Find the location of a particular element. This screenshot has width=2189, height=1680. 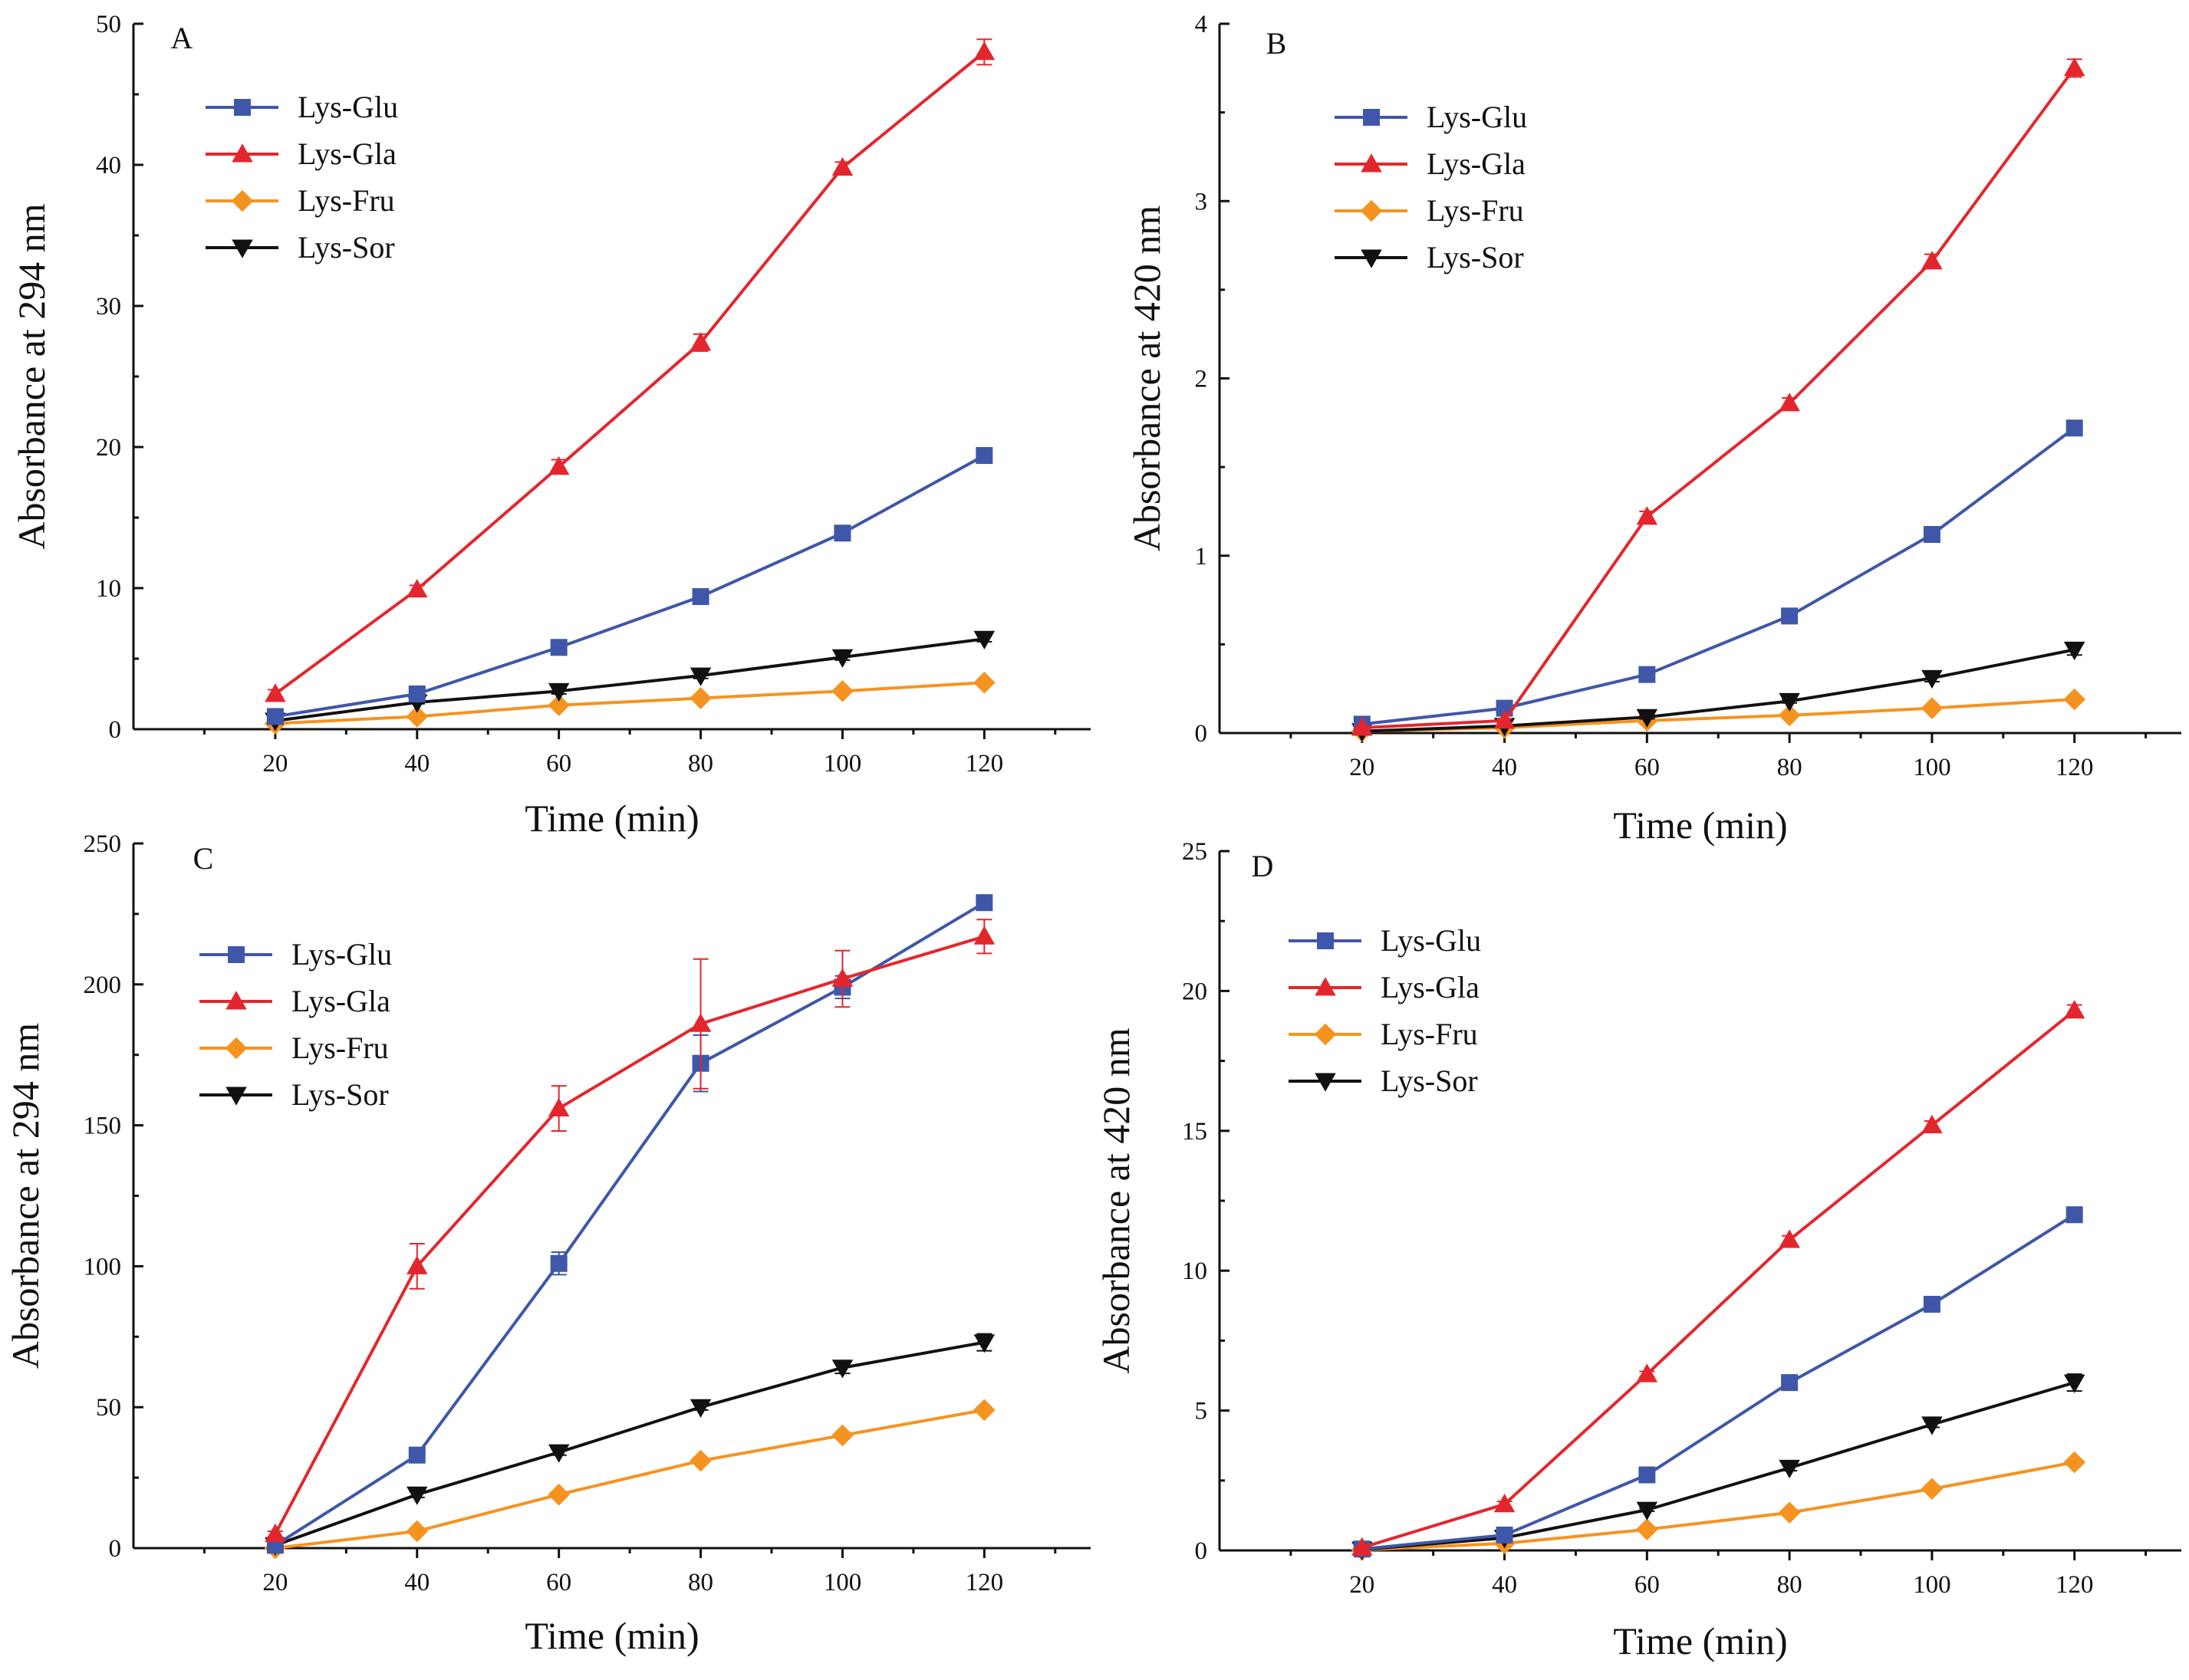

y-tick-label: 200 is located at coordinates (103, 986).